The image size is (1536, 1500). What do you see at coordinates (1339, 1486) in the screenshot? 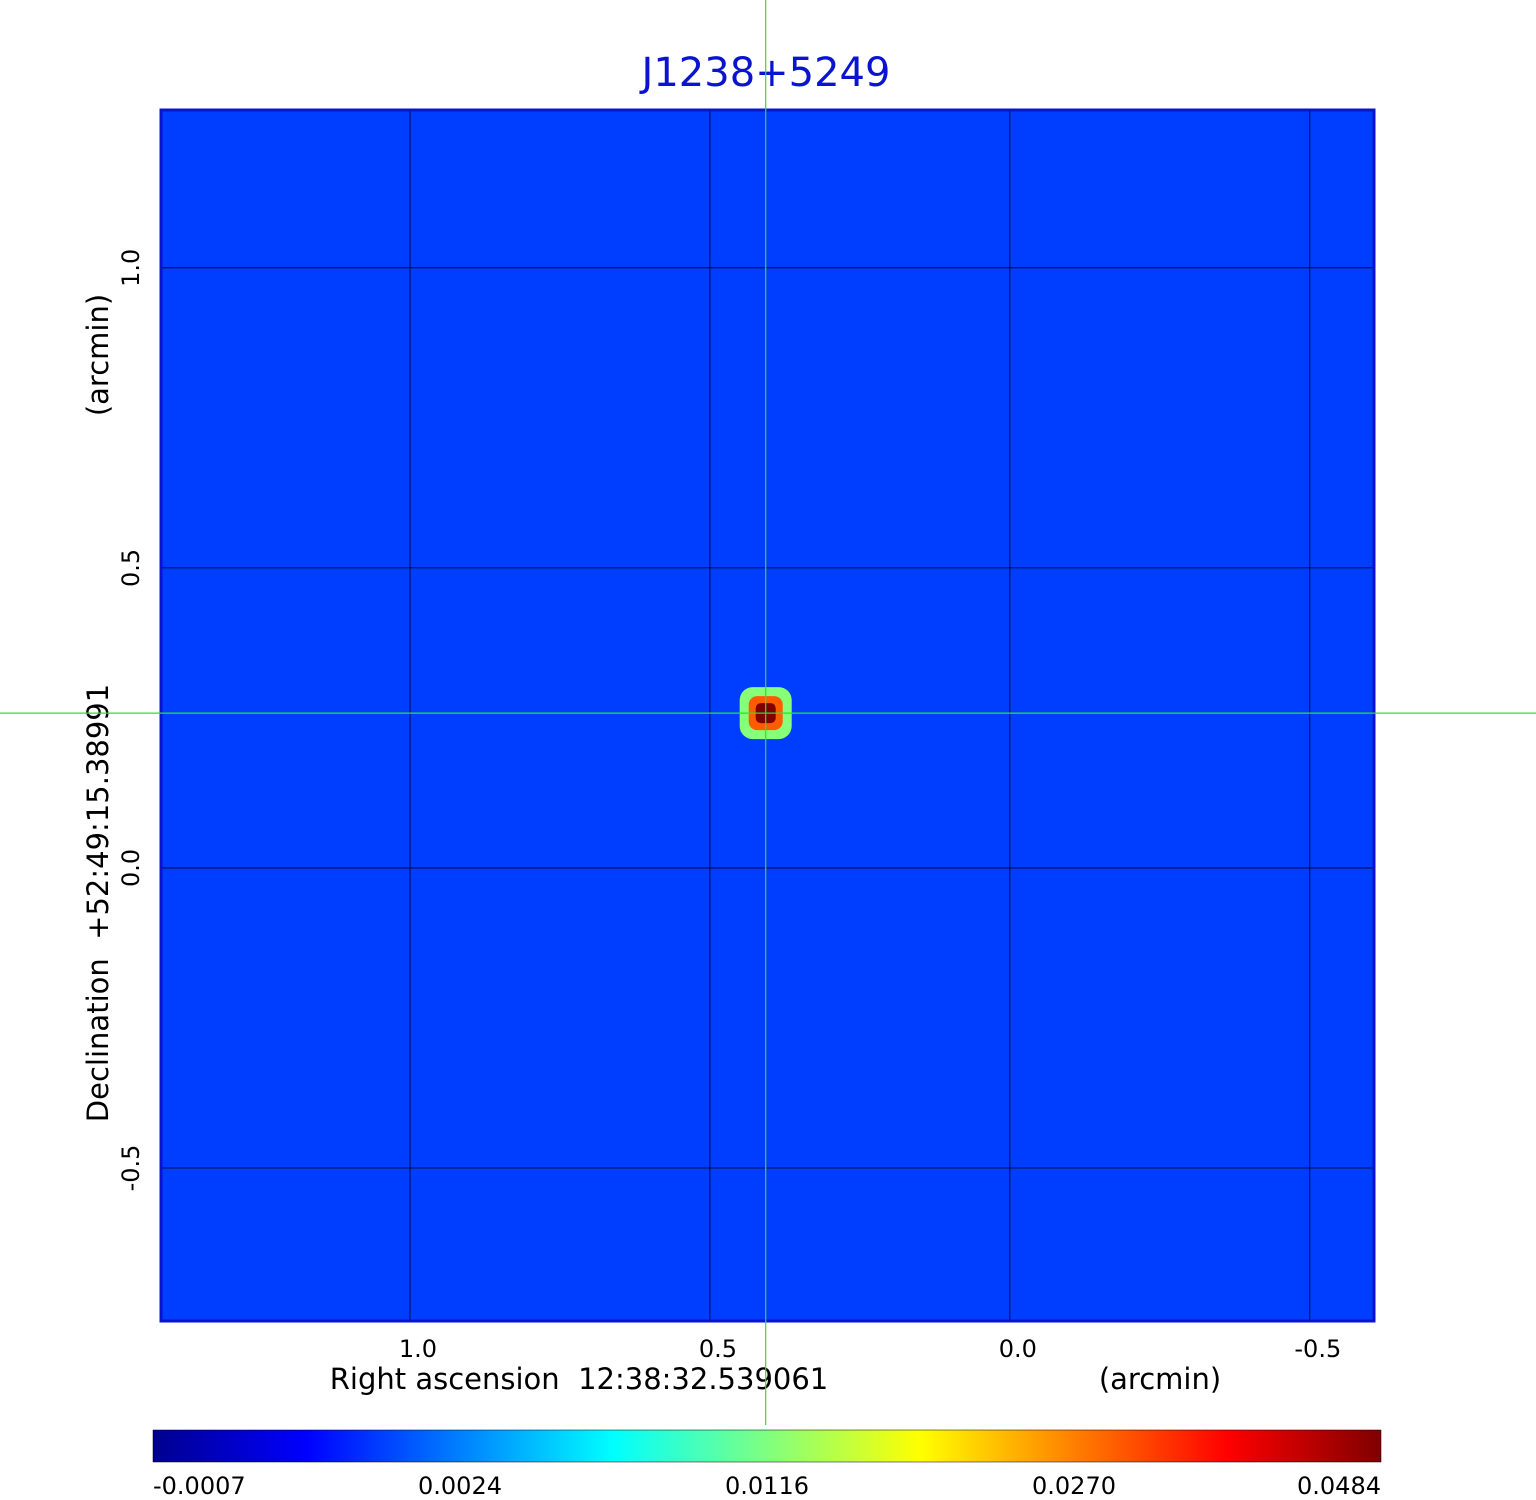
I see `colorbar-tick-label: 0.0484` at bounding box center [1339, 1486].